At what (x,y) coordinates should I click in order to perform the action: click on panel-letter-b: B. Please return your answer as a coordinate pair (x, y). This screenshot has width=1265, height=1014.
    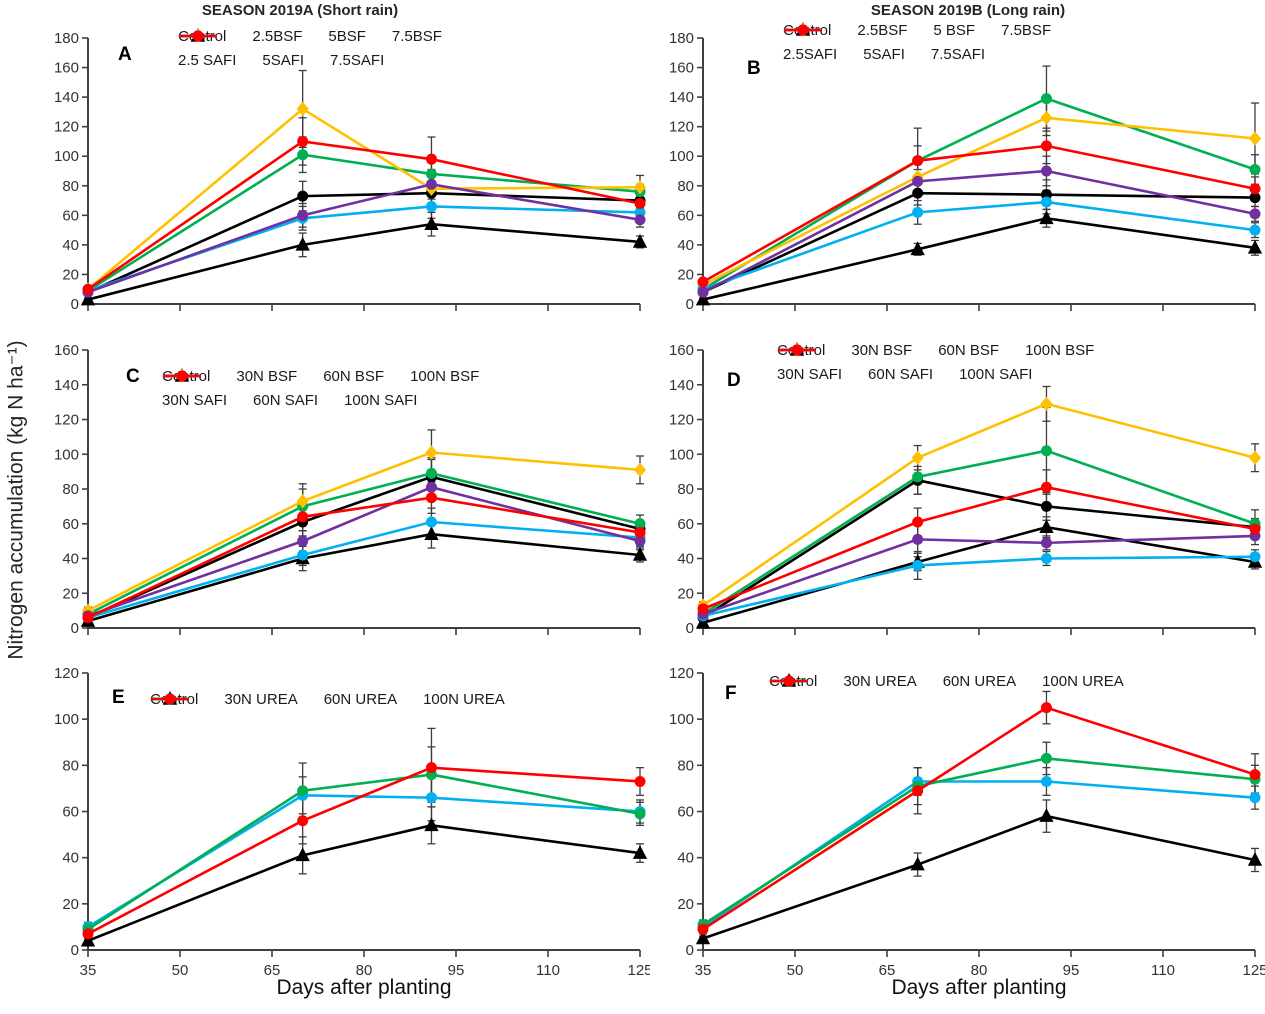
    Looking at the image, I should click on (754, 68).